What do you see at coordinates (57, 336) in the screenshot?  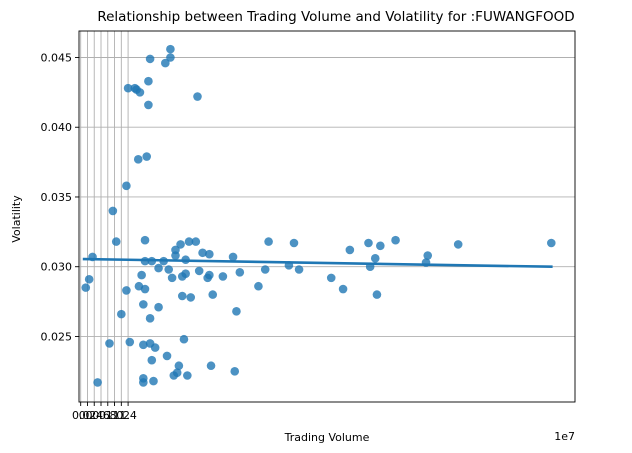 I see `y-tick-label: 0.025` at bounding box center [57, 336].